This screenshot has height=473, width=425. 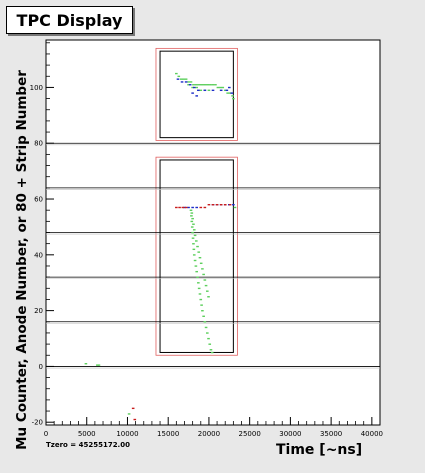 What do you see at coordinates (38, 200) in the screenshot?
I see `y-tick-label: 60` at bounding box center [38, 200].